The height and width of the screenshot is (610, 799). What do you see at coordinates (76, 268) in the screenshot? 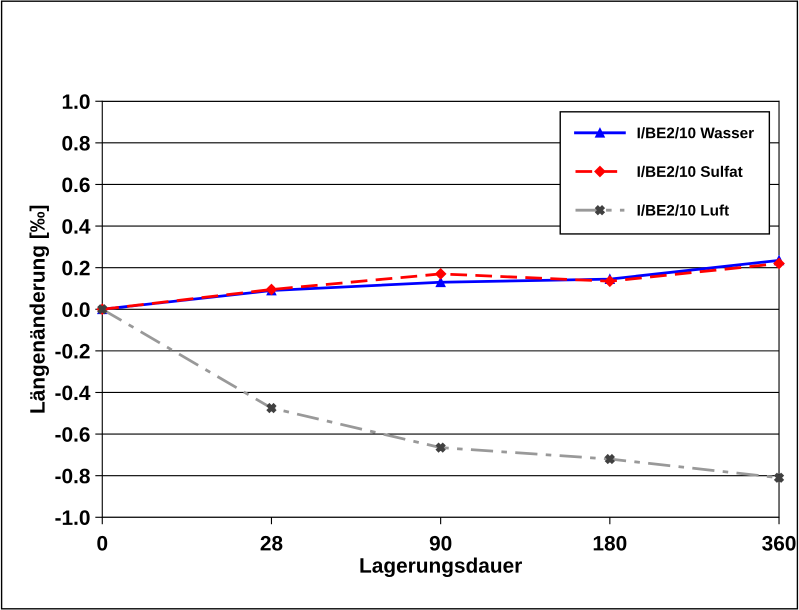
I see `y-tick-label: 0.2` at bounding box center [76, 268].